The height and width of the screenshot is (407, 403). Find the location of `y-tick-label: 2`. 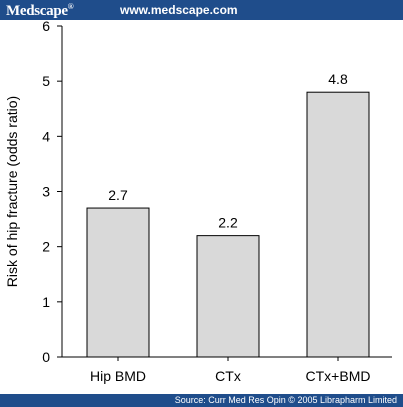

y-tick-label: 2 is located at coordinates (46, 247).